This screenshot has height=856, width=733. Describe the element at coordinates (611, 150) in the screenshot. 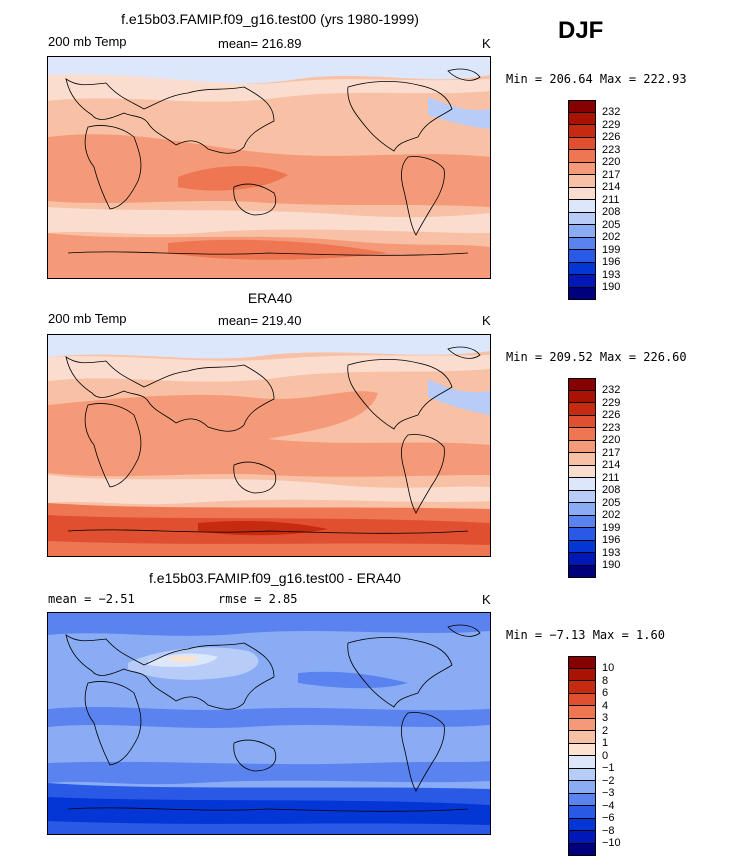

I see `colorbar-level: 223` at that location.